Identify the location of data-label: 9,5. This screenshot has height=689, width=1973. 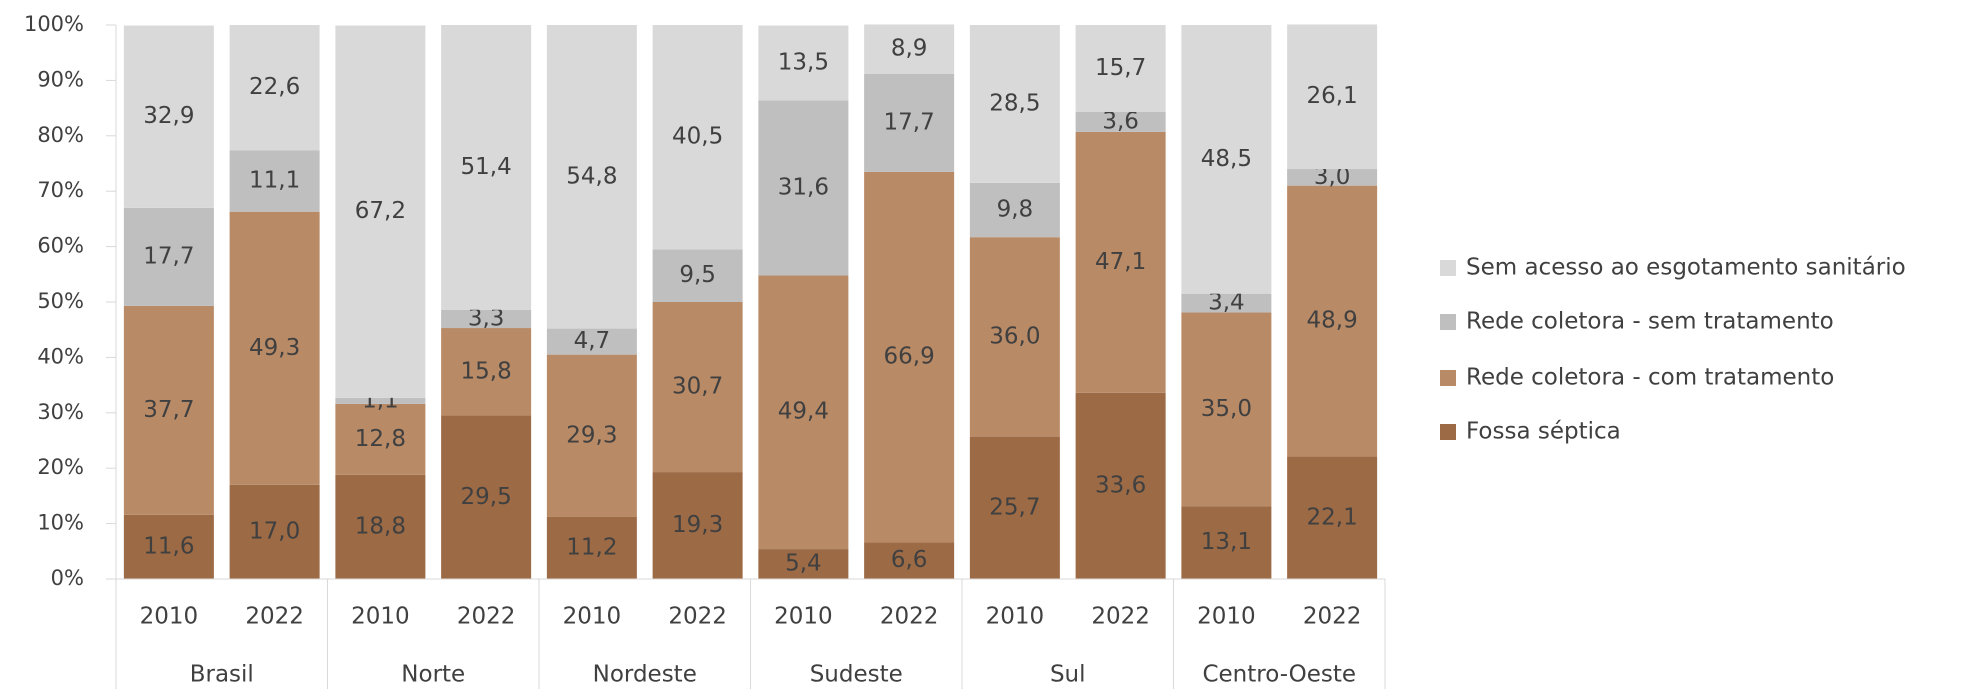
(697, 275).